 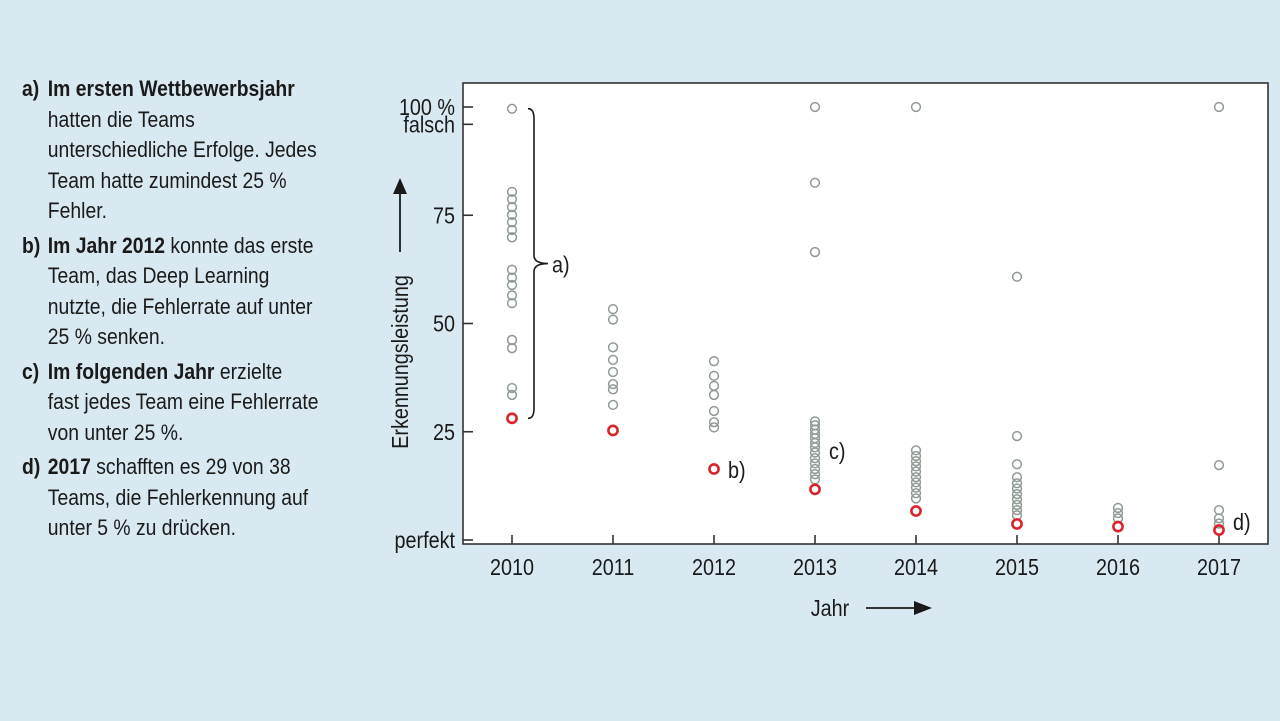 What do you see at coordinates (837, 452) in the screenshot?
I see `annotation-label: c)` at bounding box center [837, 452].